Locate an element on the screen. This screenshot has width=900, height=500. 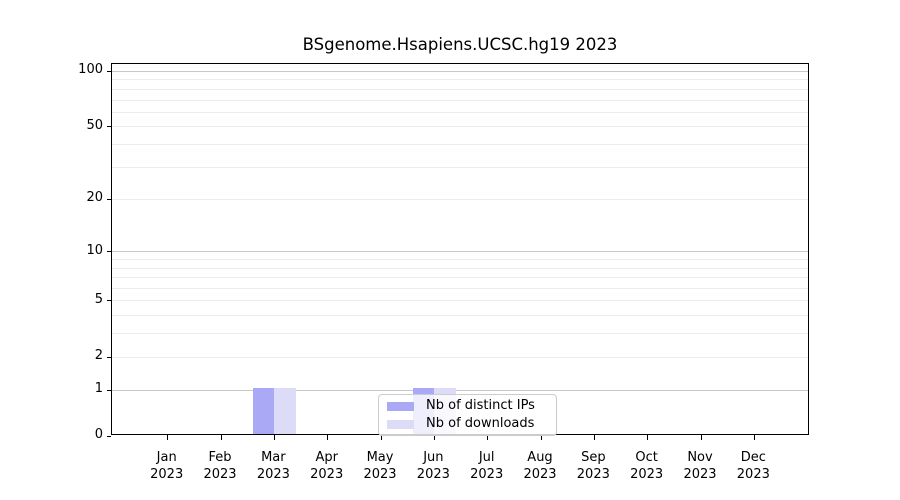
legend-entry-downloads: Nb of downloads is located at coordinates (467, 424).